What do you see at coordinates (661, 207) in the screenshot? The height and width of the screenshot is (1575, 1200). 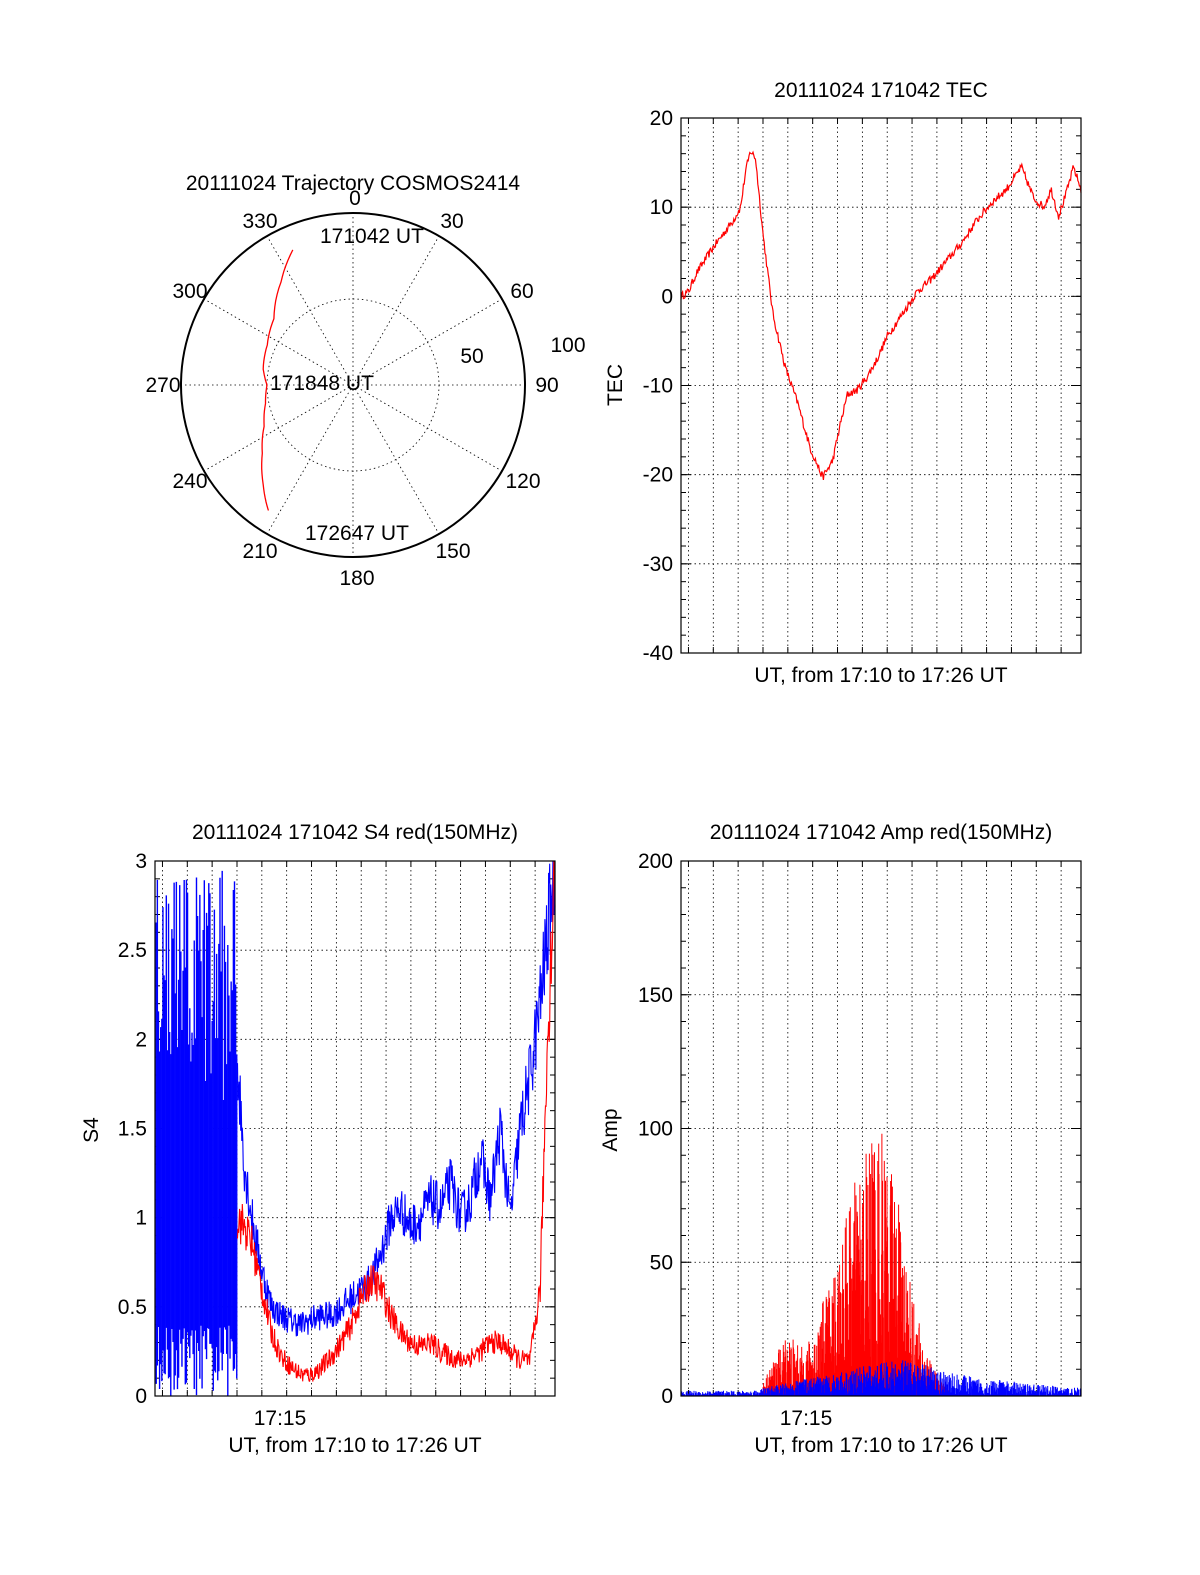 I see `y-tick-label: 10` at bounding box center [661, 207].